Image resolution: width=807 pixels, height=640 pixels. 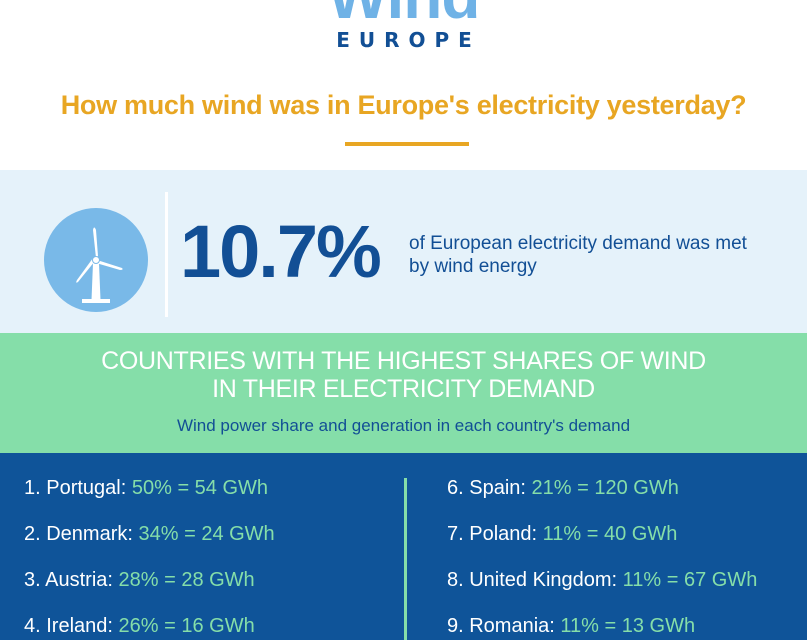 What do you see at coordinates (75, 488) in the screenshot?
I see `country-name: 1. Portugal:` at bounding box center [75, 488].